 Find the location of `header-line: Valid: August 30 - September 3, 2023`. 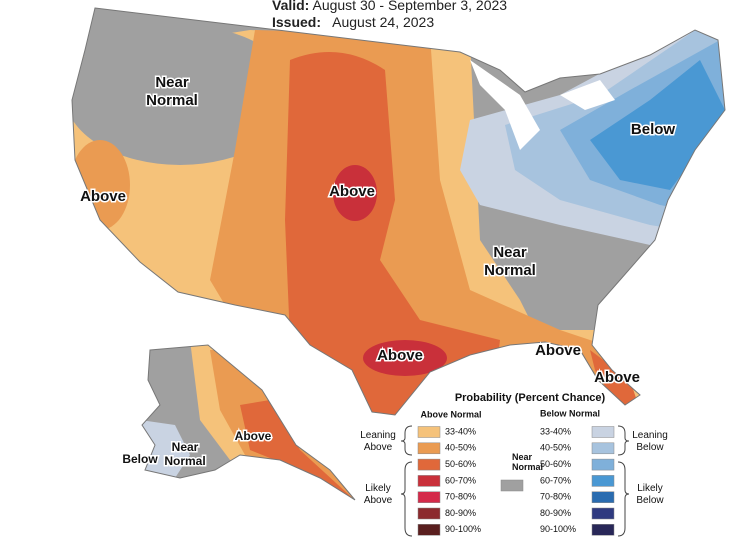

header-line: Valid: August 30 - September 3, 2023 is located at coordinates (389, 6).